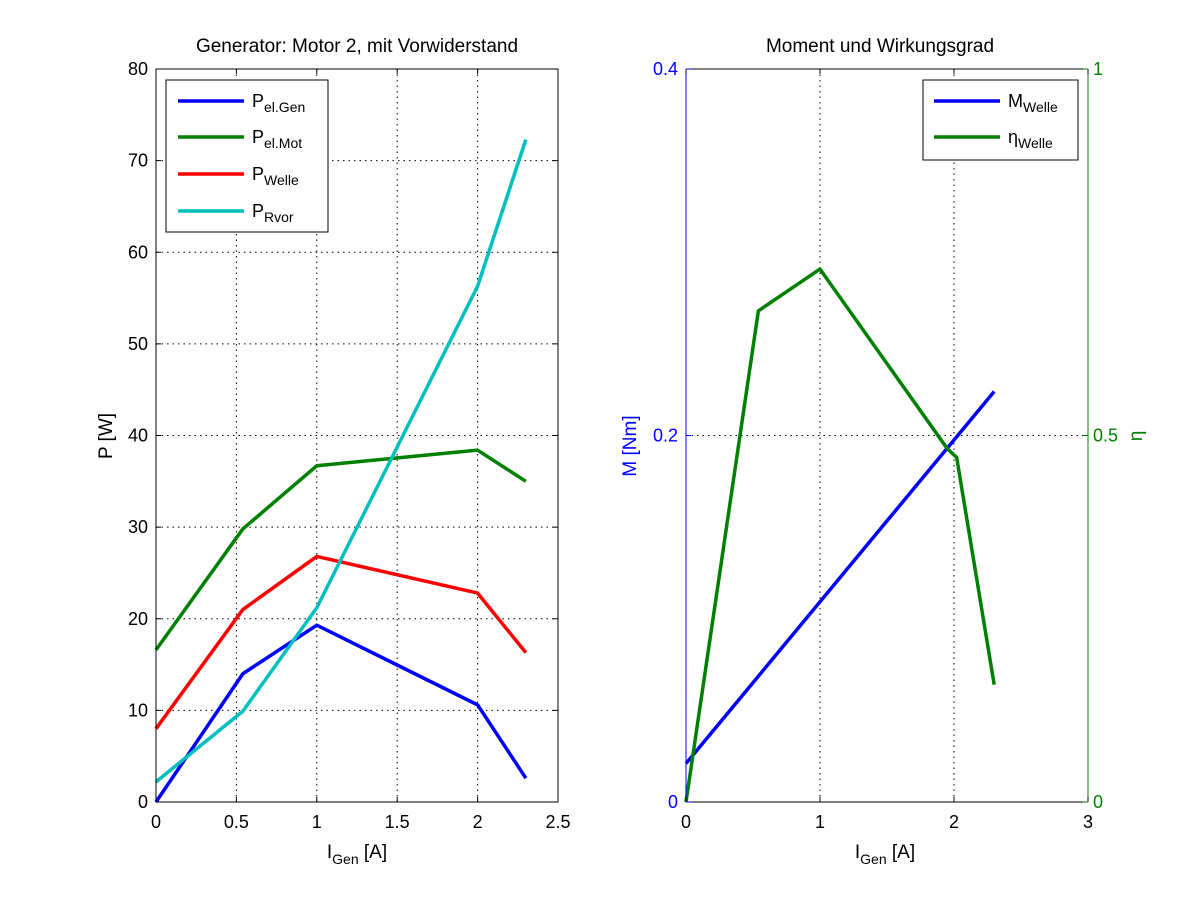  I want to click on power-chart-x-tick-label: 2.5, so click(557, 822).